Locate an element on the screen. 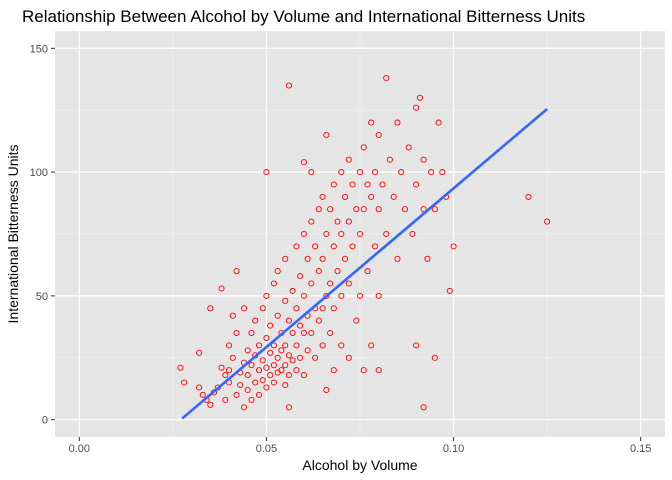  x-tick-label: 0.10 is located at coordinates (453, 449).